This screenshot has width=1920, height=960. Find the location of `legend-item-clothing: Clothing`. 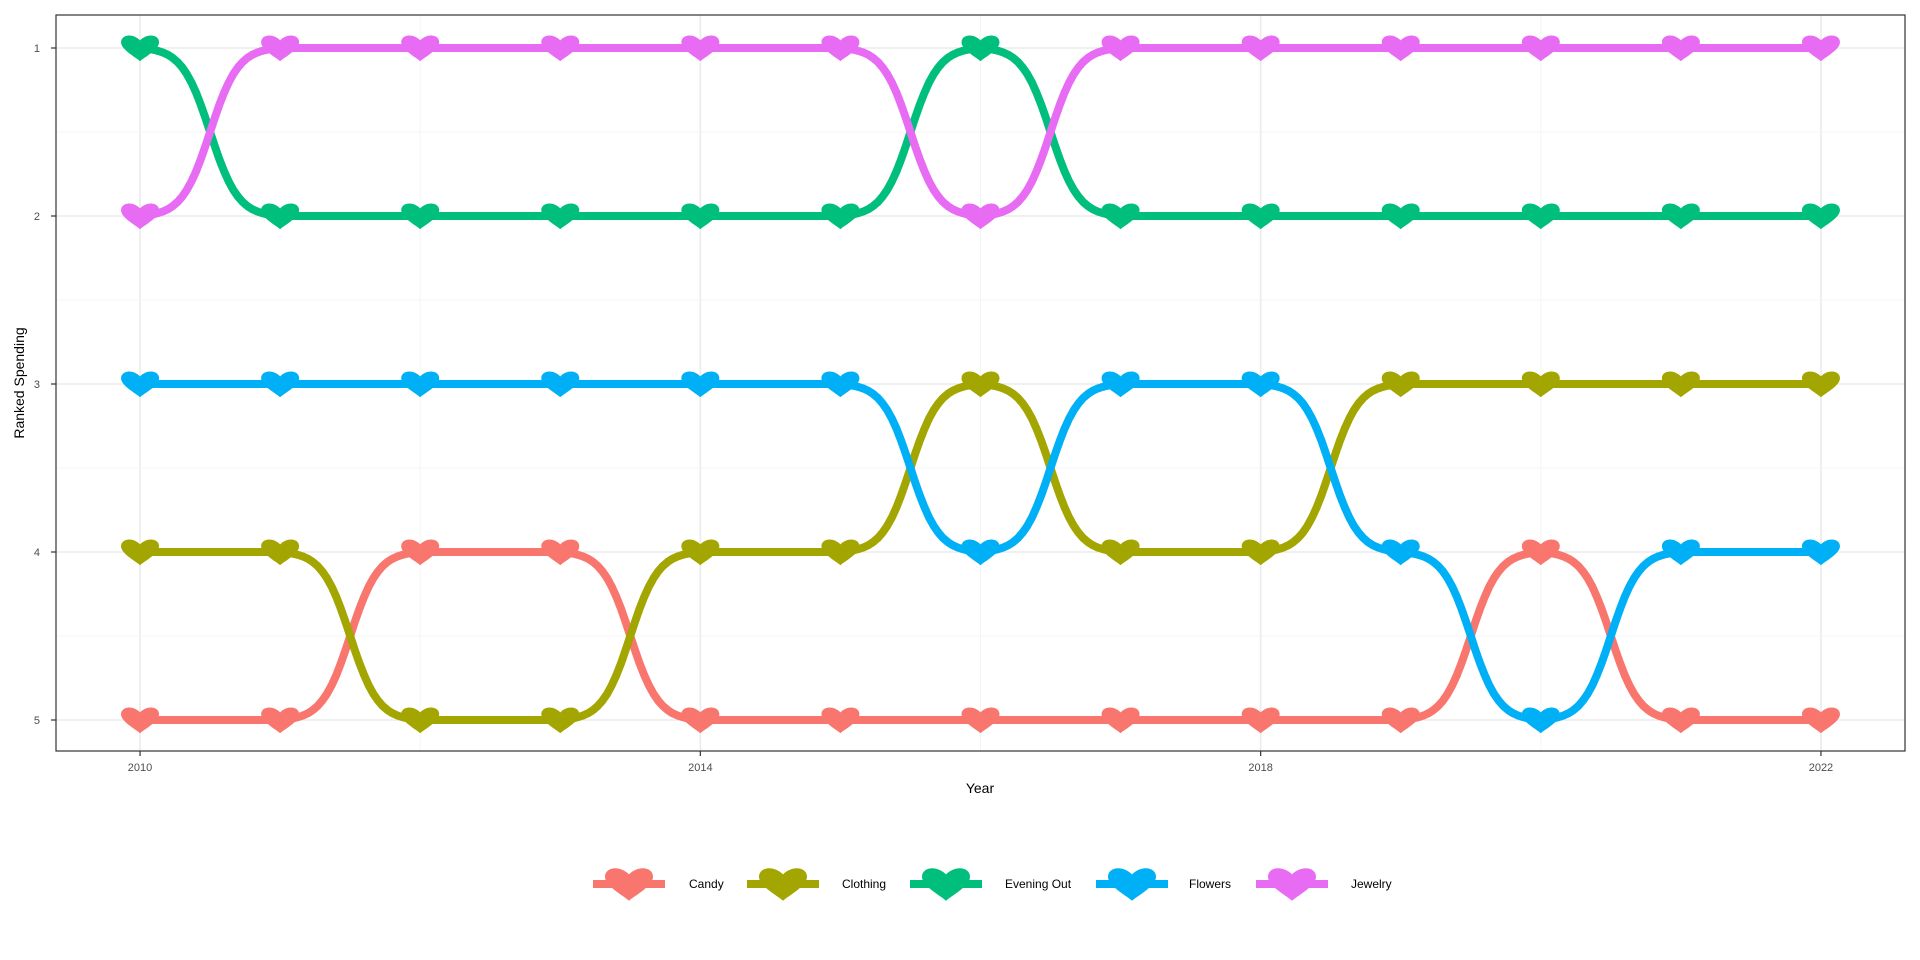

legend-item-clothing: Clothing is located at coordinates (816, 884).